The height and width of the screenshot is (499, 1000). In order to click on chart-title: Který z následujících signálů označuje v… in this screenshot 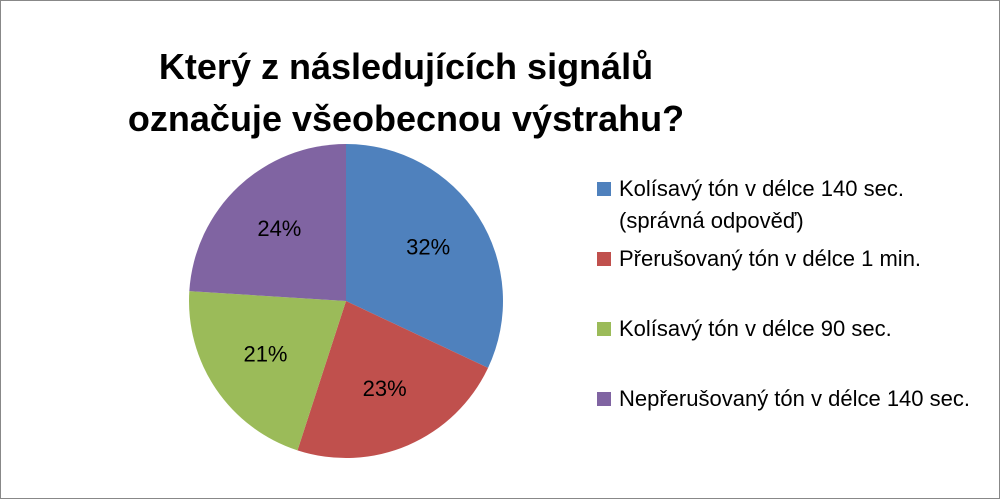, I will do `click(406, 92)`.